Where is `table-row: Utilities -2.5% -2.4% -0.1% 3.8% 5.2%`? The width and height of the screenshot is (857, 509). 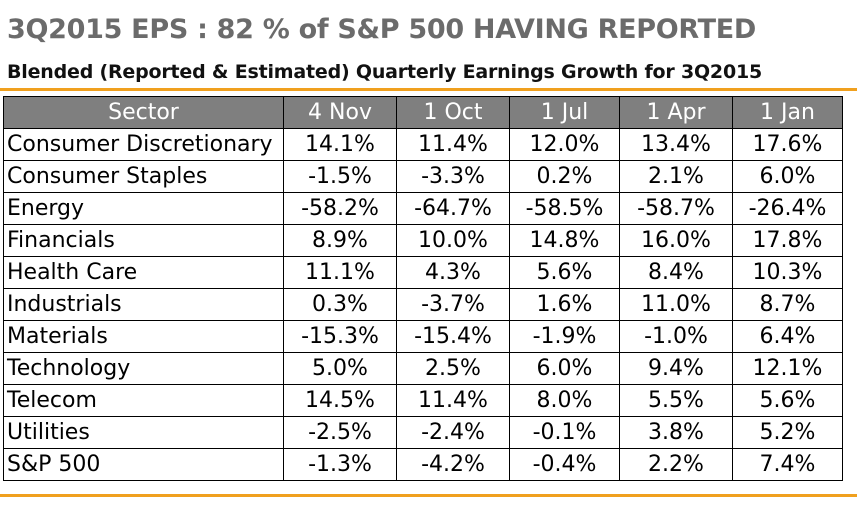 table-row: Utilities -2.5% -2.4% -0.1% 3.8% 5.2% is located at coordinates (423, 432).